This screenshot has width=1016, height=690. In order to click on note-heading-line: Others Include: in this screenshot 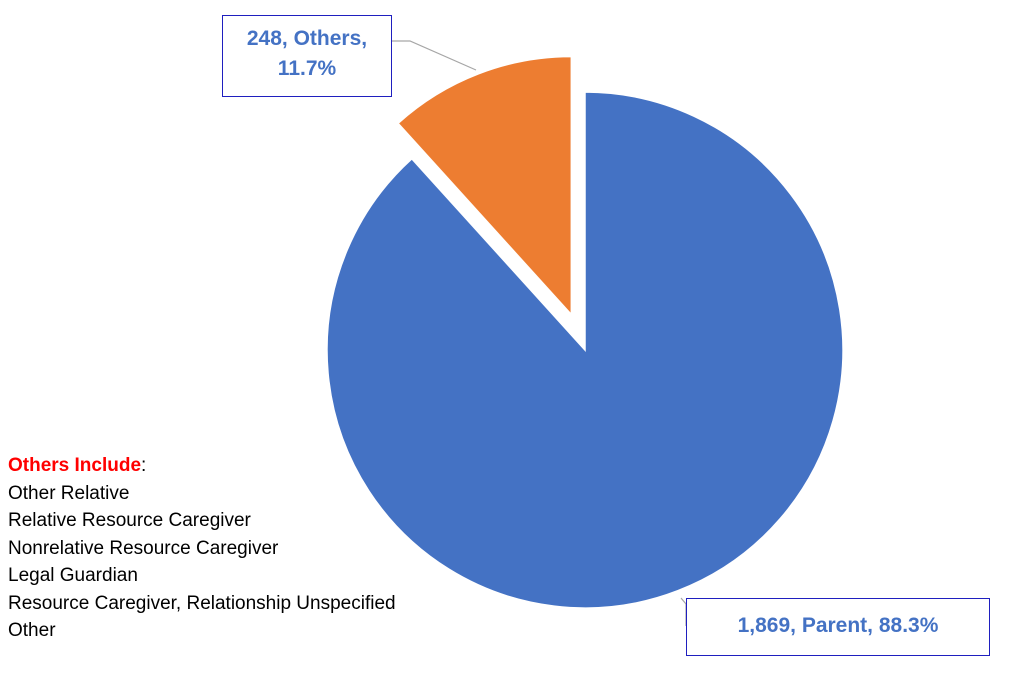, I will do `click(202, 466)`.